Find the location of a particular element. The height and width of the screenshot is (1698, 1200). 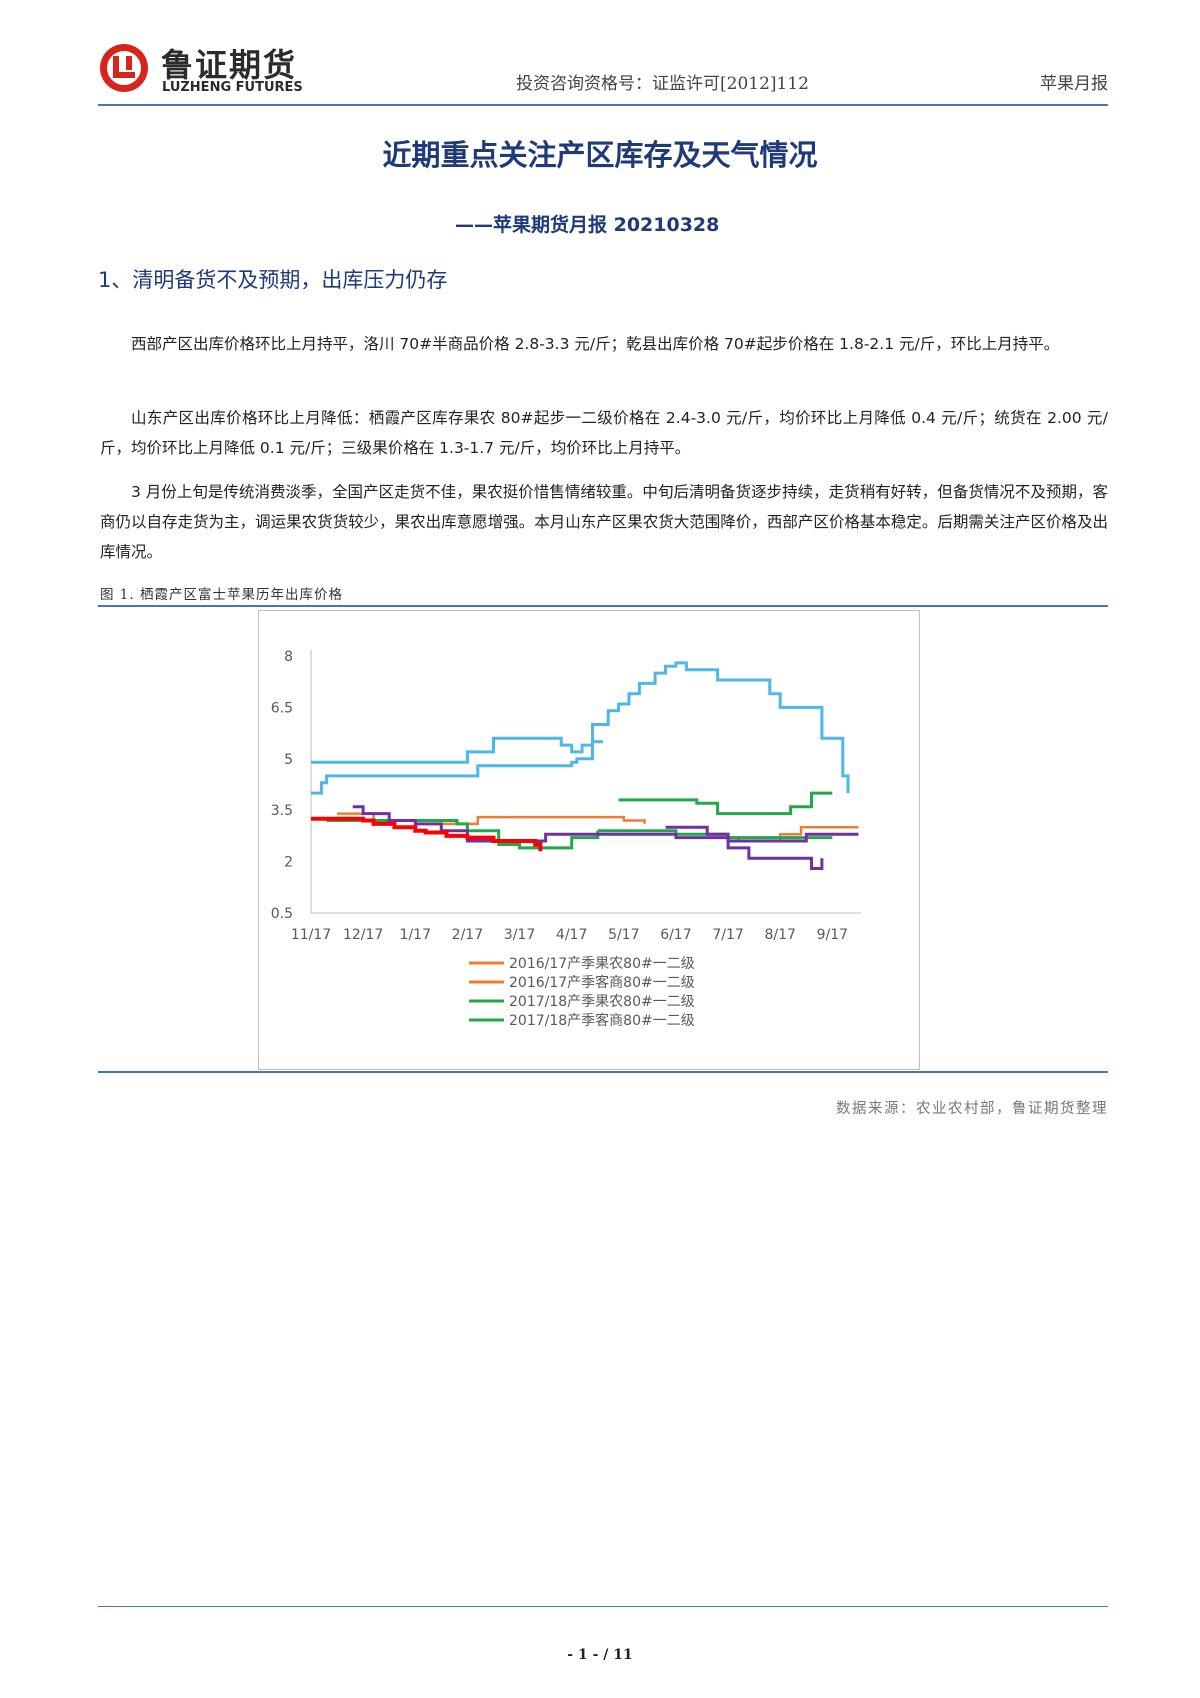

x-tick-label: 8/17 is located at coordinates (779, 935).